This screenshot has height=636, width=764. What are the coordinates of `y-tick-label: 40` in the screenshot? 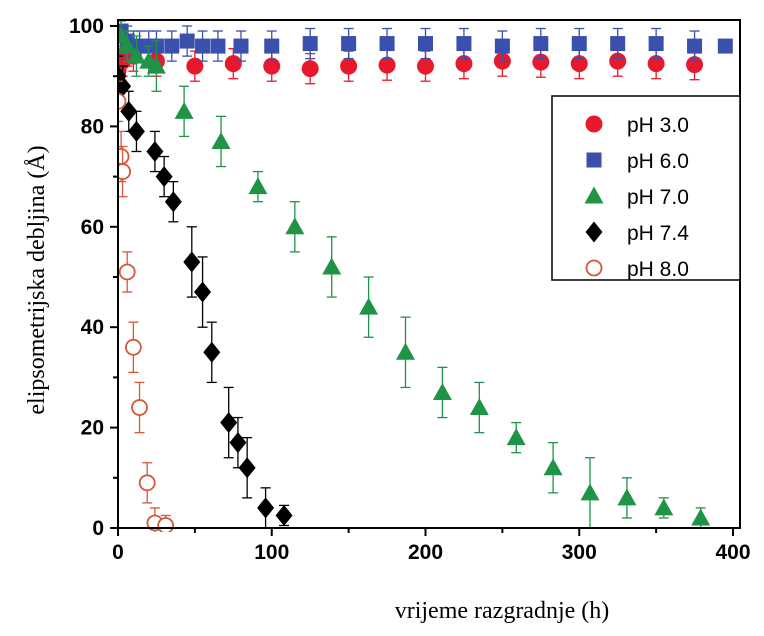 It's located at (92, 327).